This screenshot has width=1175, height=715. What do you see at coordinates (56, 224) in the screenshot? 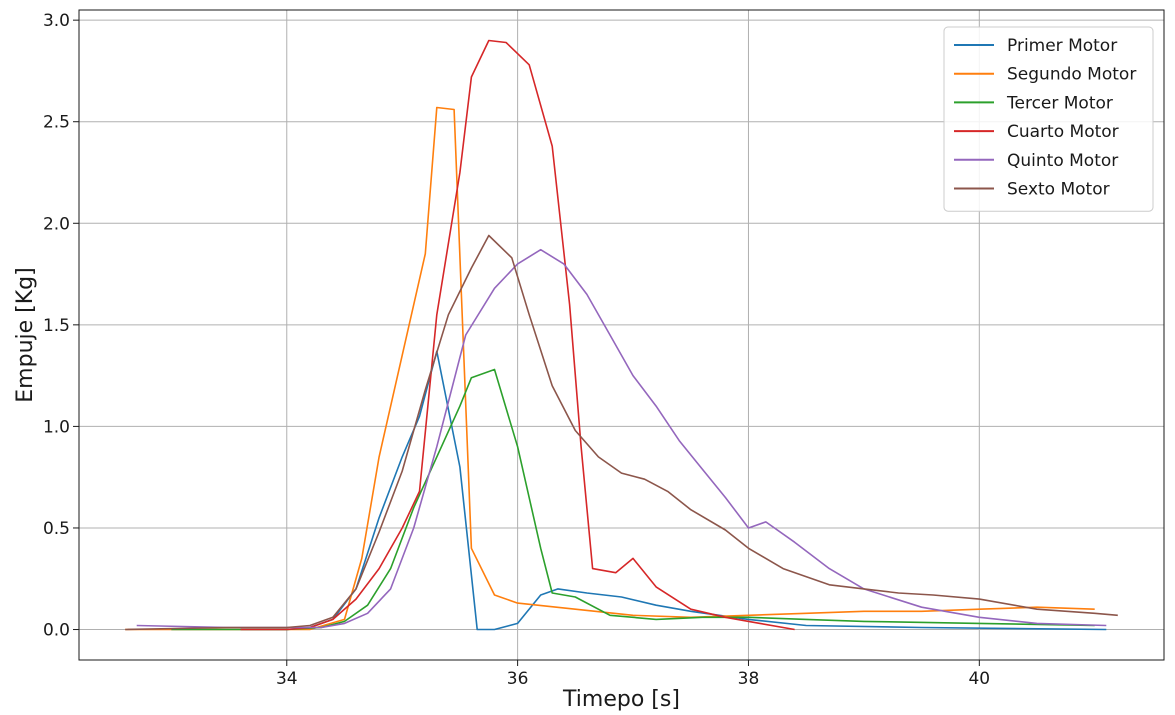
I see `y-tick-label: 2.0` at bounding box center [56, 224].